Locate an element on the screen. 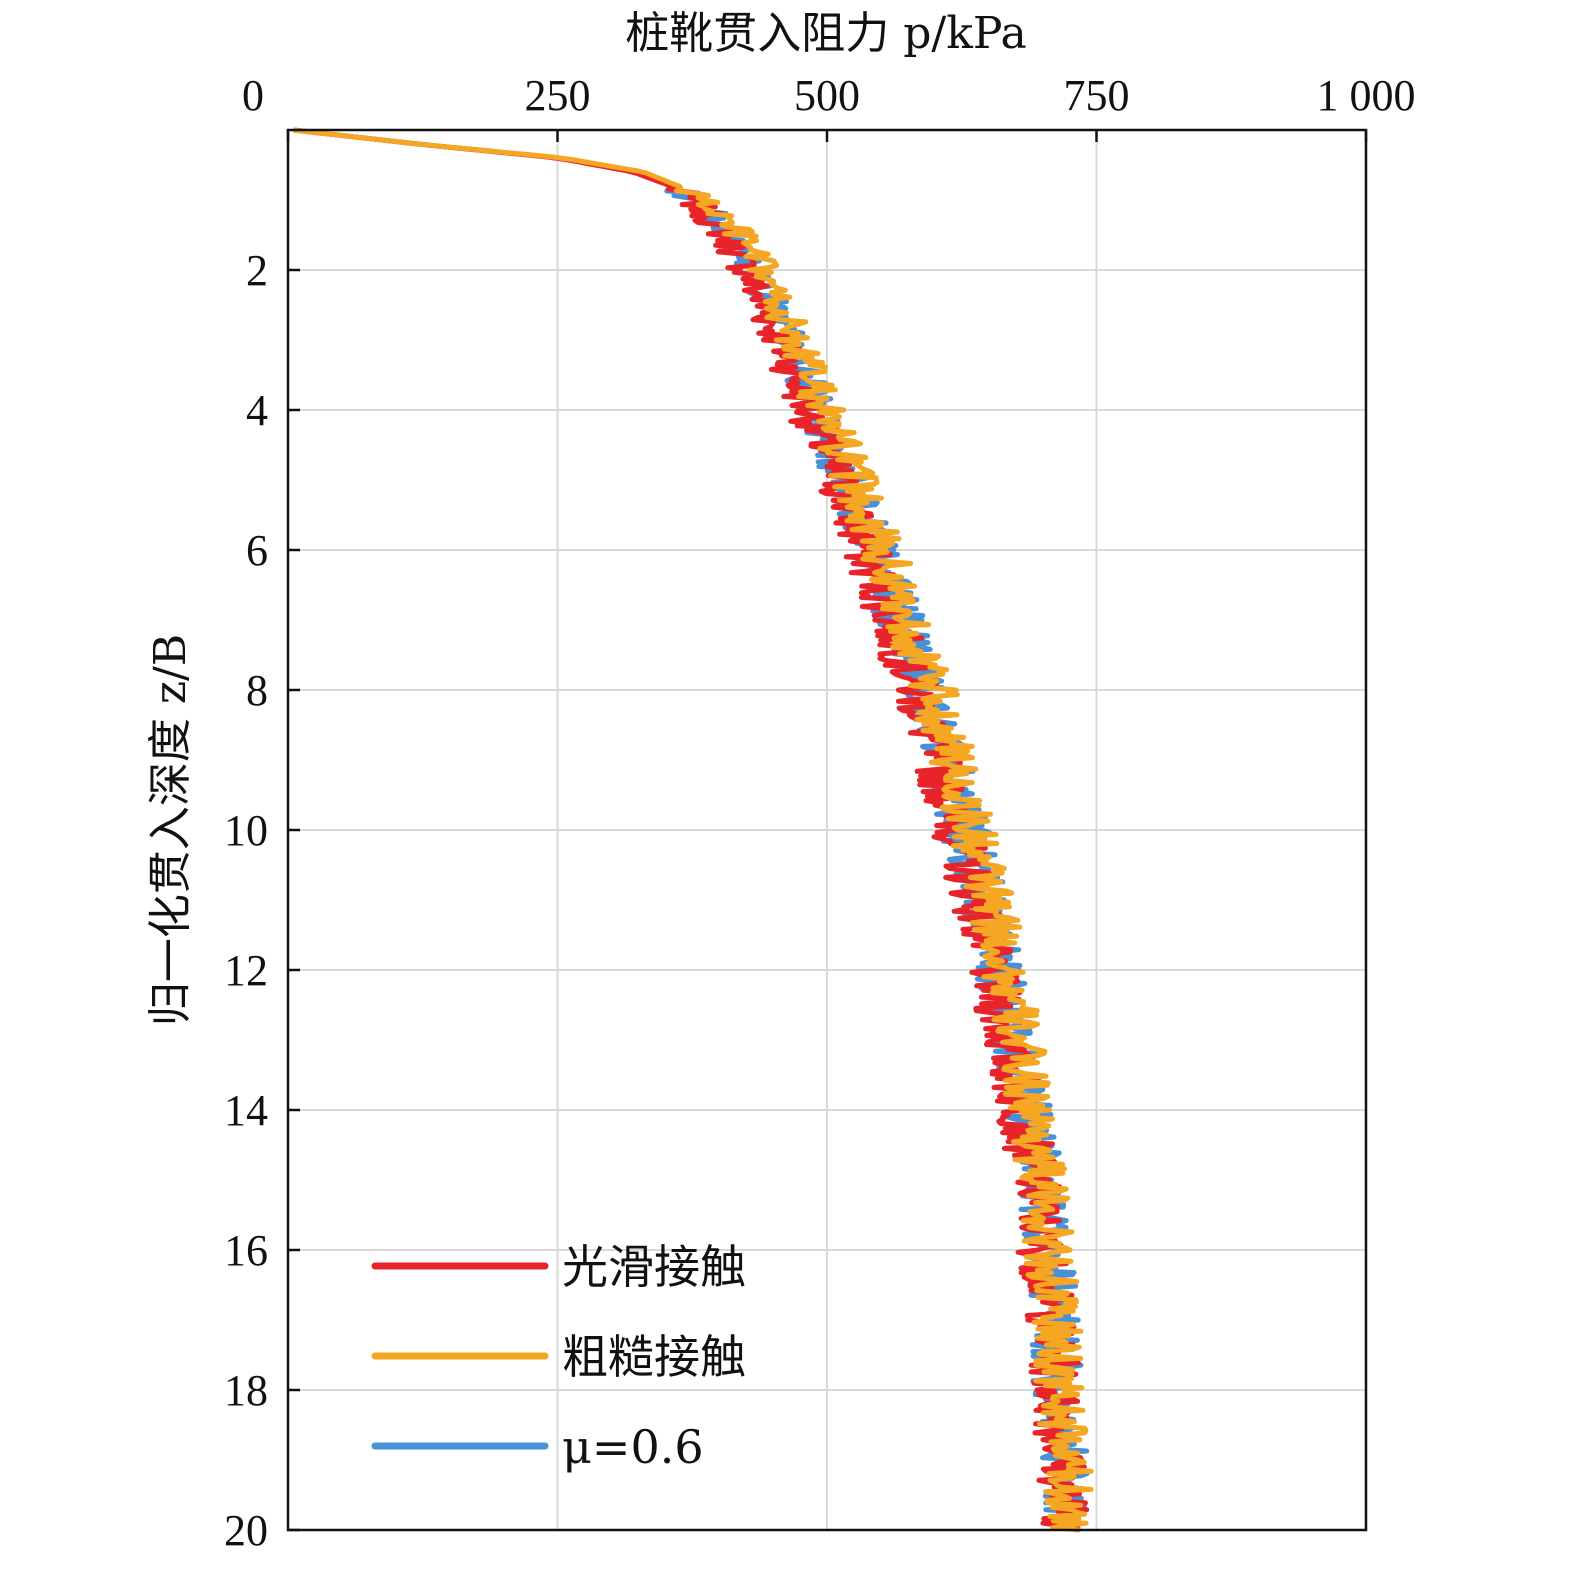  y-tick-label: 2 is located at coordinates (257, 270).